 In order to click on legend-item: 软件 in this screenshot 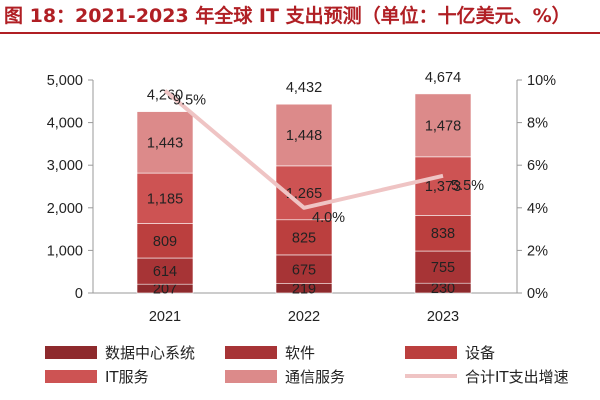, I will do `click(270, 352)`.